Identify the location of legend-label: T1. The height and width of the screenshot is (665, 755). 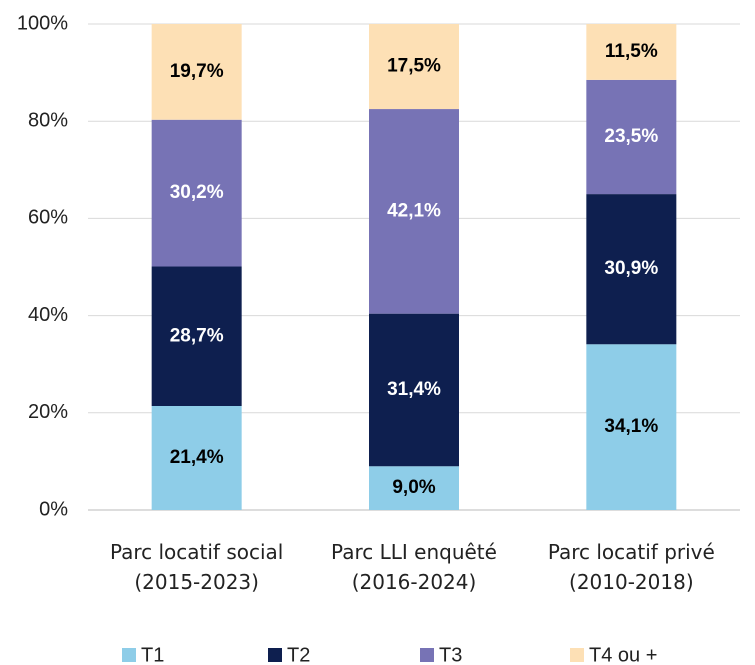
(152, 654).